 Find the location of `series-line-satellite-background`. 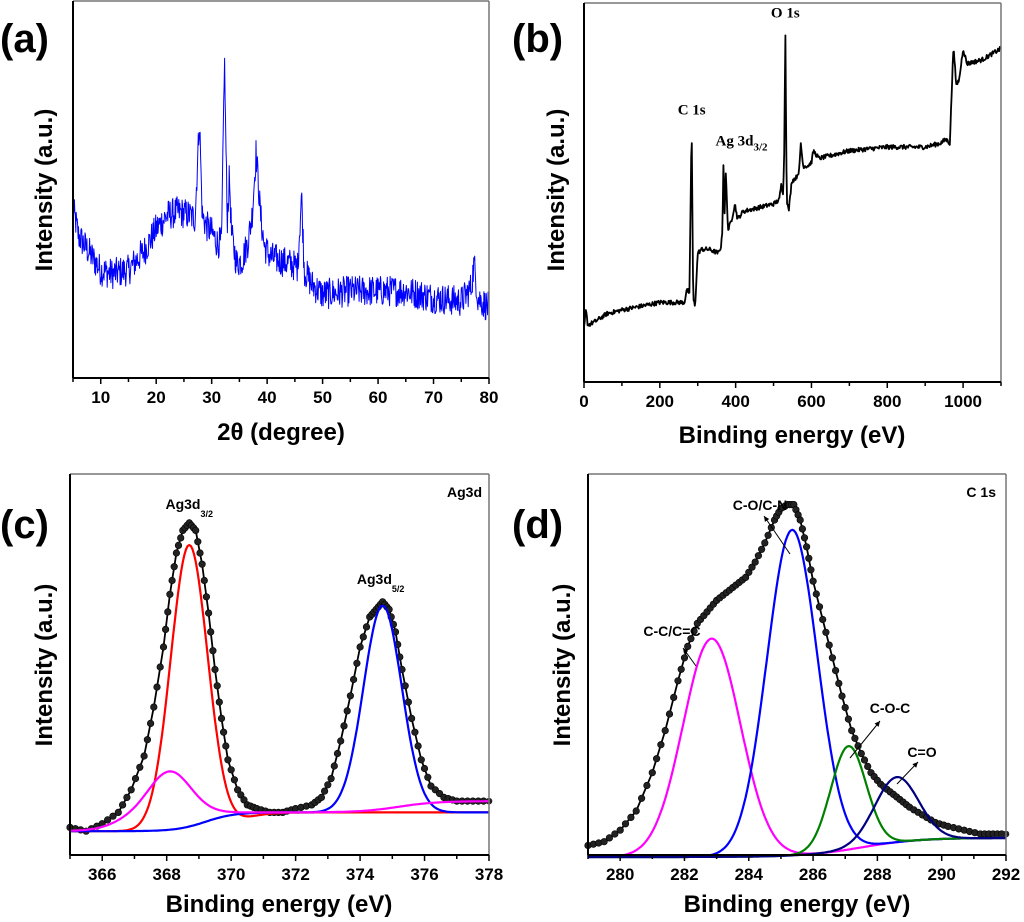

series-line-satellite-background is located at coordinates (279, 801).